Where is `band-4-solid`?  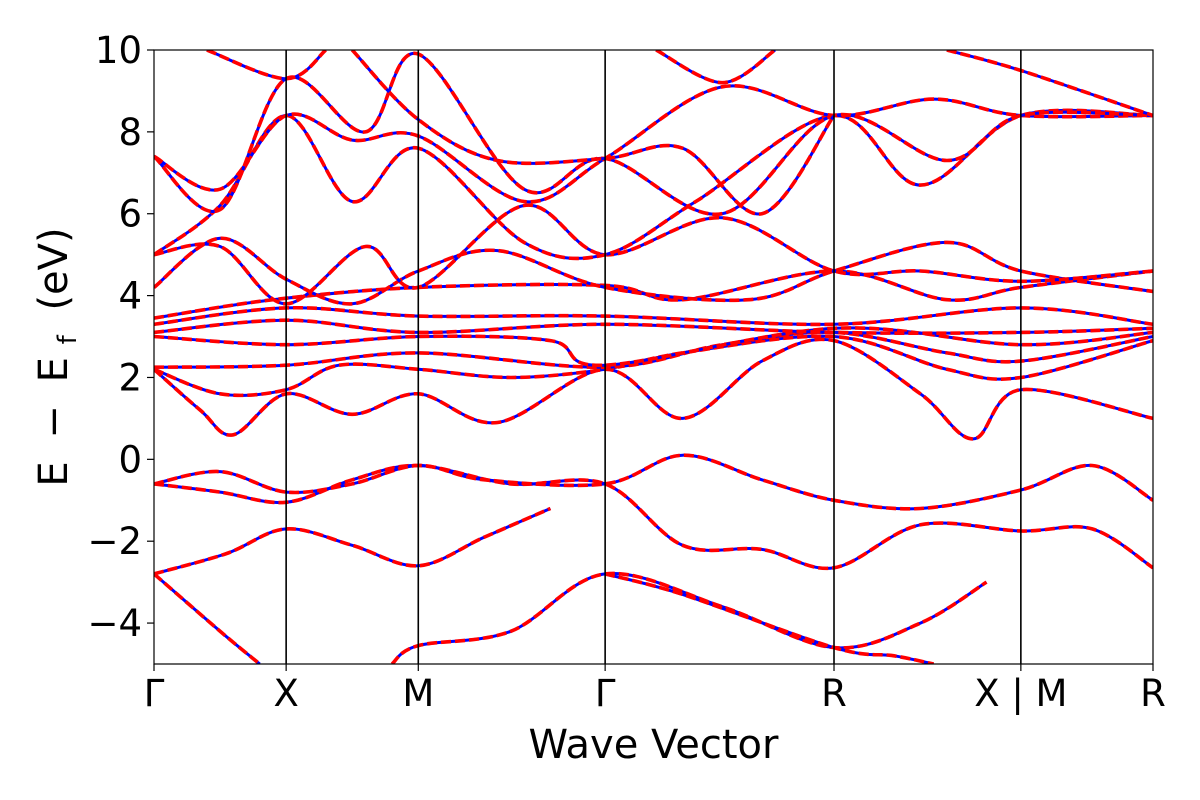
band-4-solid is located at coordinates (653, 482).